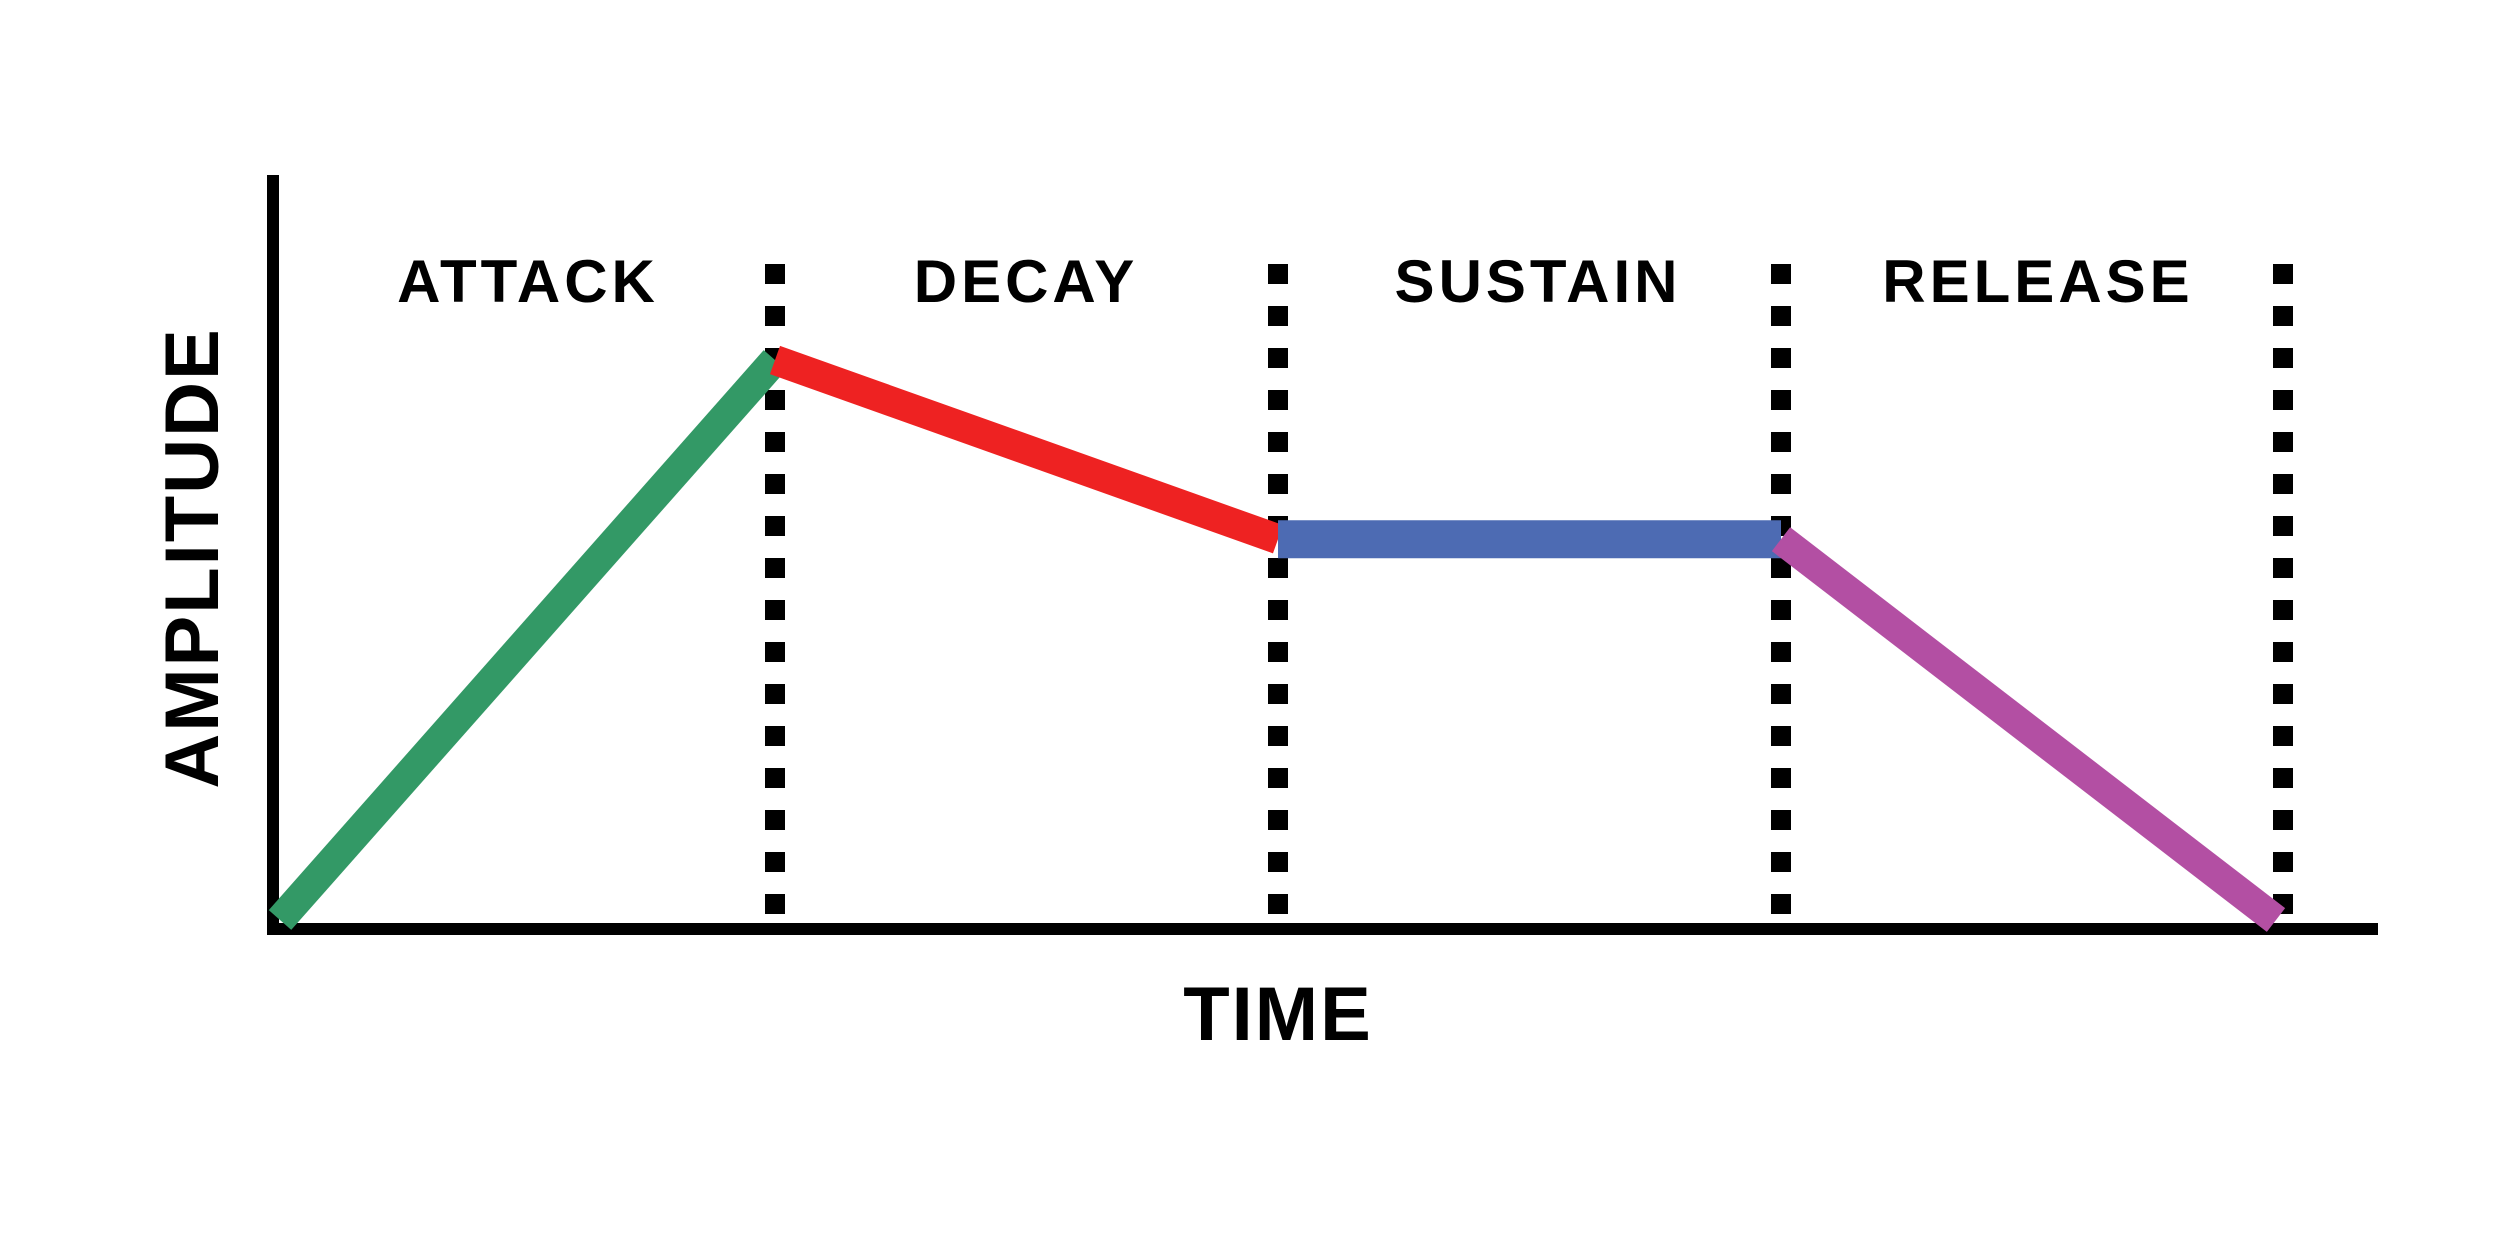 The width and height of the screenshot is (2500, 1247). Describe the element at coordinates (1026, 281) in the screenshot. I see `decay-label: DECAY` at that location.